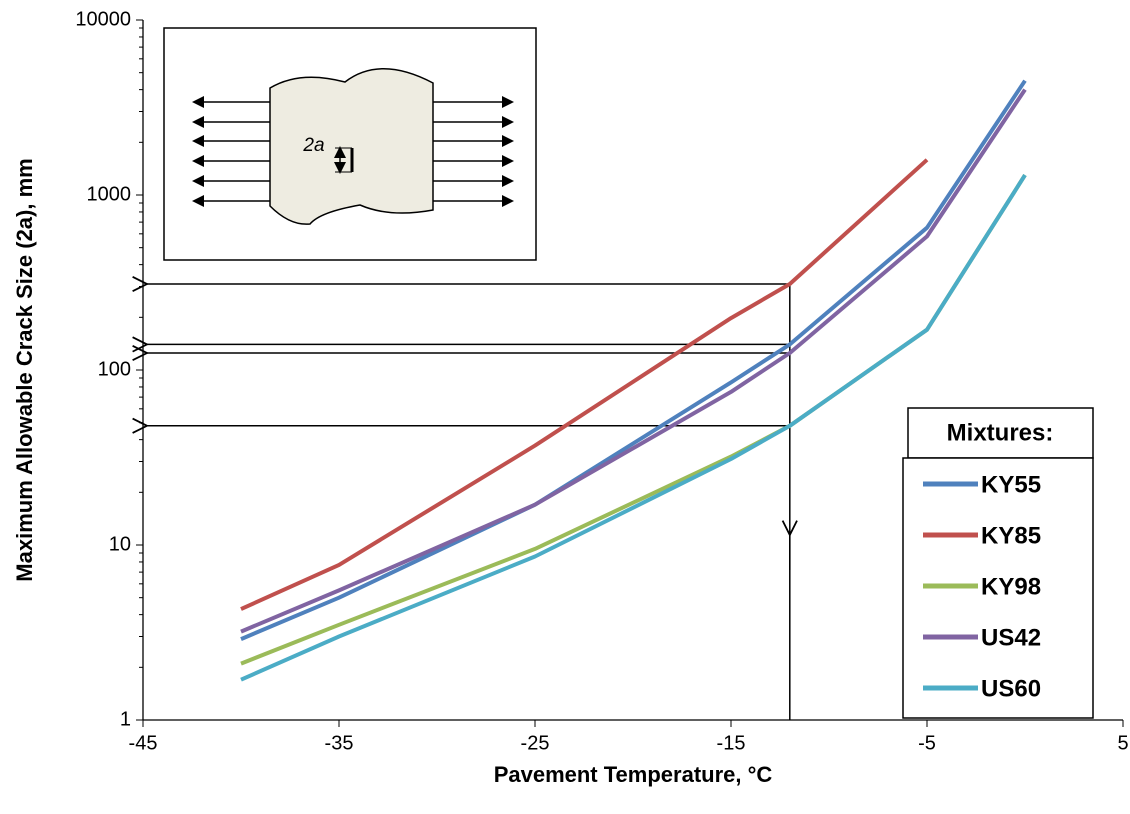 The width and height of the screenshot is (1130, 814). Describe the element at coordinates (1011, 484) in the screenshot. I see `legend-label: KY55` at that location.